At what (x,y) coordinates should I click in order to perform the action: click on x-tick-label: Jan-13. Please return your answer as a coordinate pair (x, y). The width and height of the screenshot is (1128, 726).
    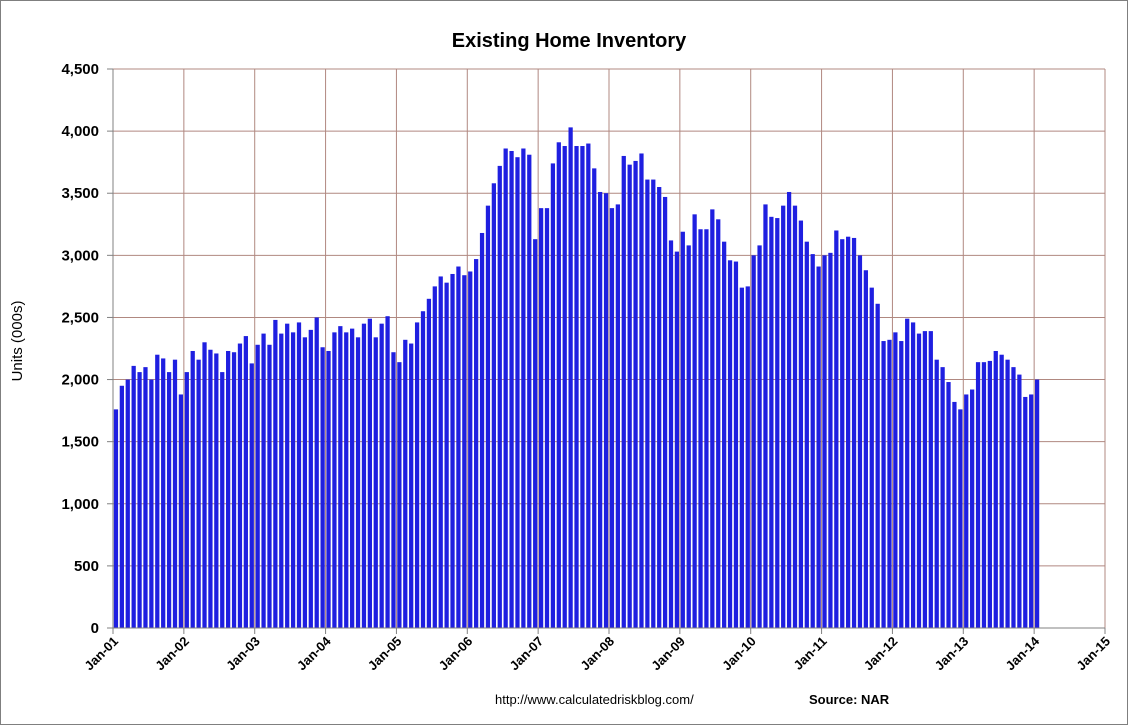
    Looking at the image, I should click on (952, 654).